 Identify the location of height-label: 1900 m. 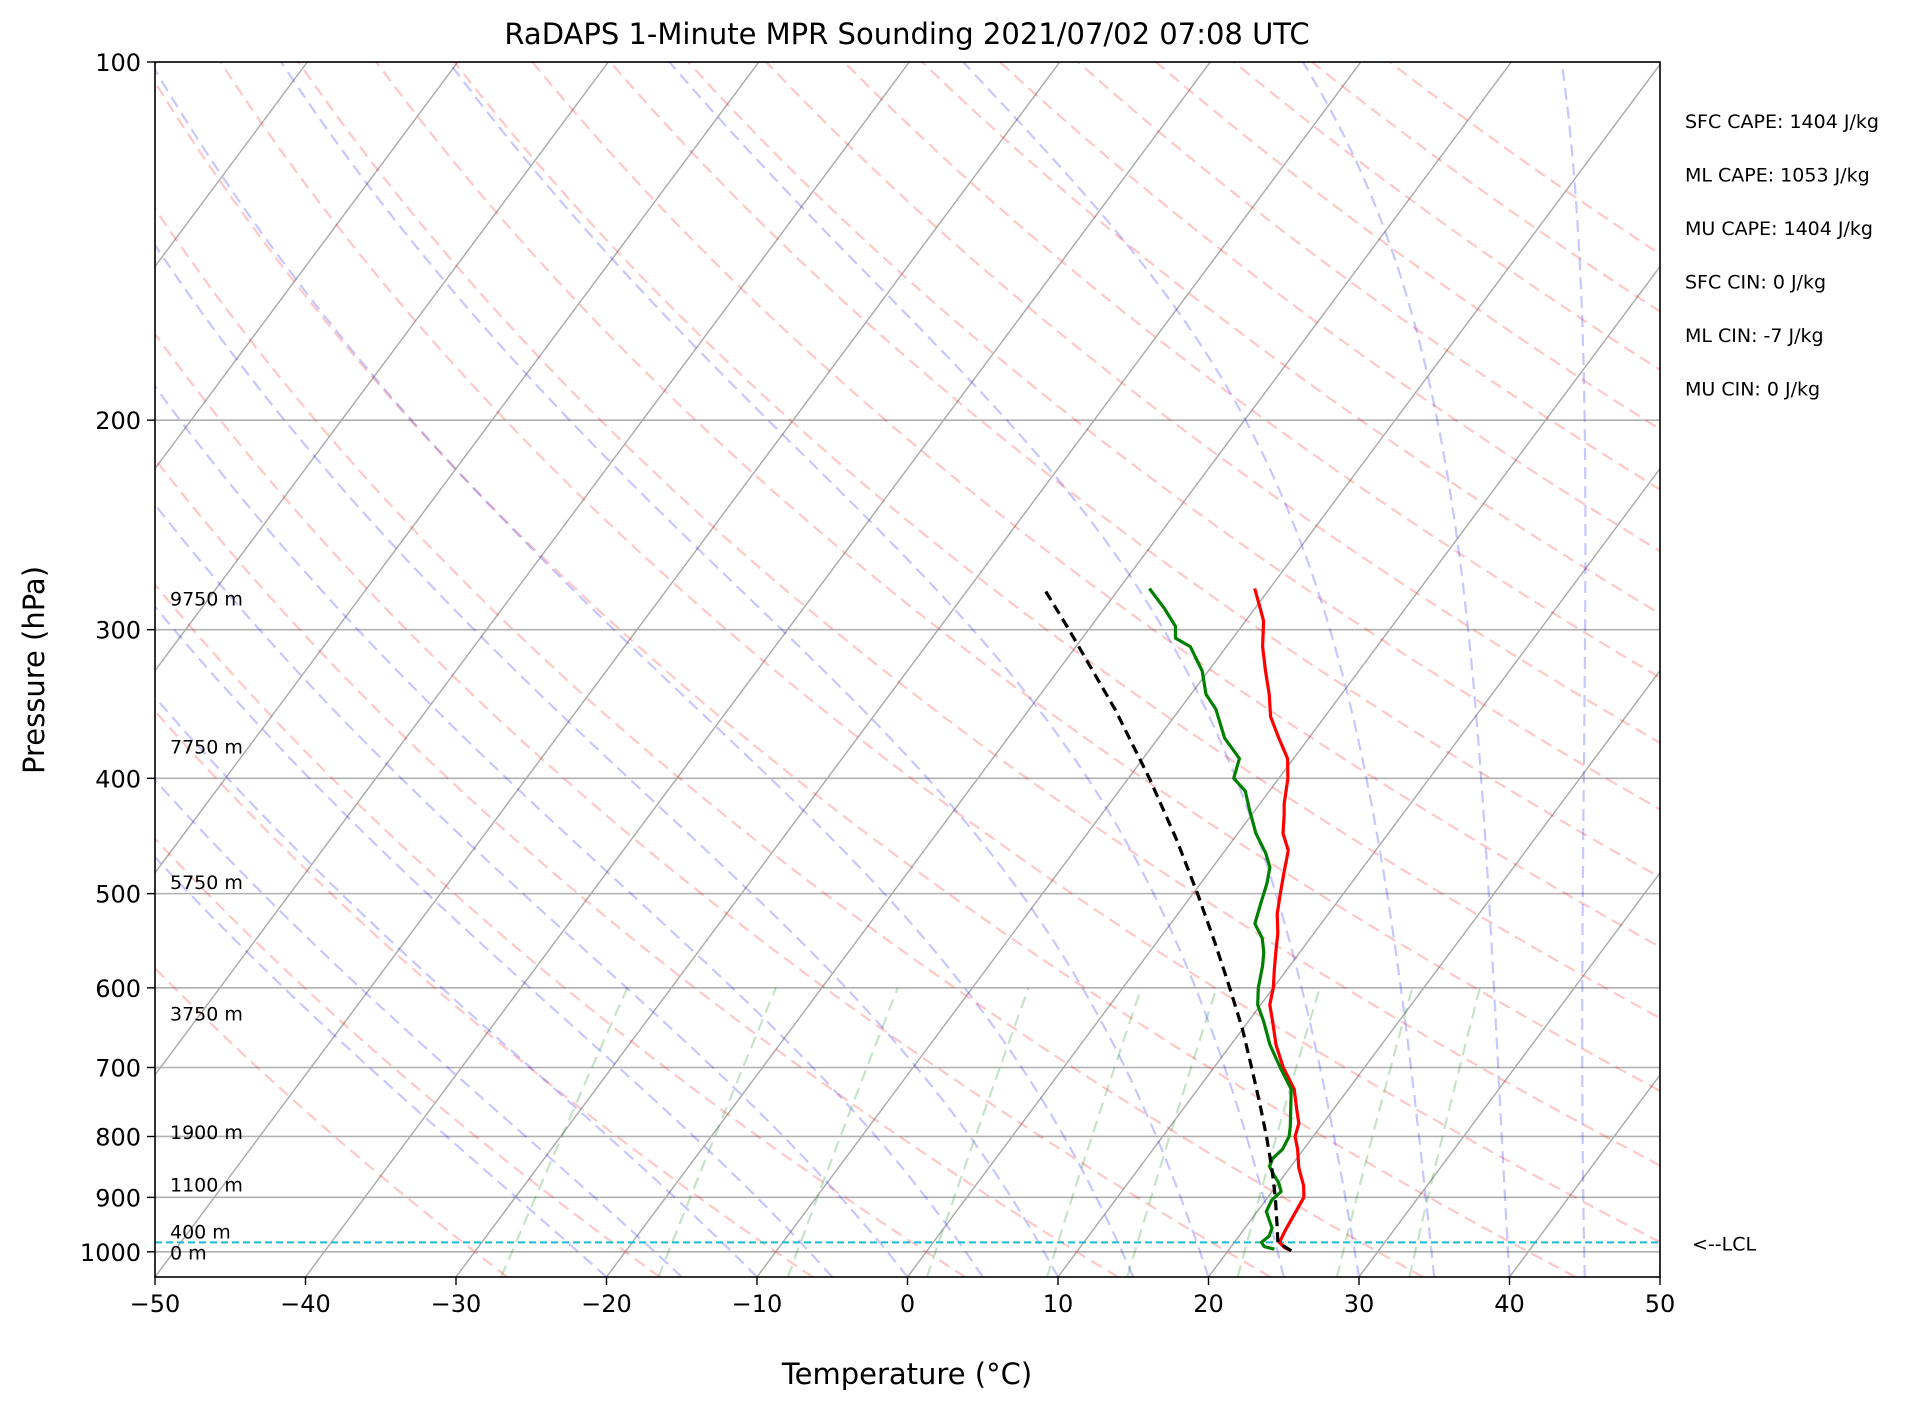
(206, 1133).